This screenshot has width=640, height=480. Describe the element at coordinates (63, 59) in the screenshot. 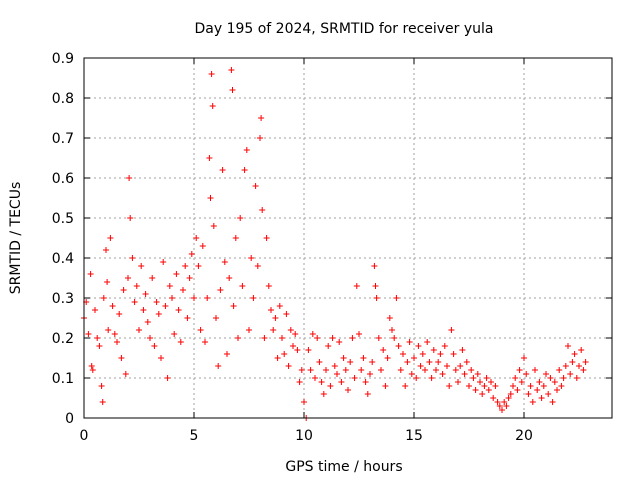

I see `y-tick-label: 0.9` at that location.